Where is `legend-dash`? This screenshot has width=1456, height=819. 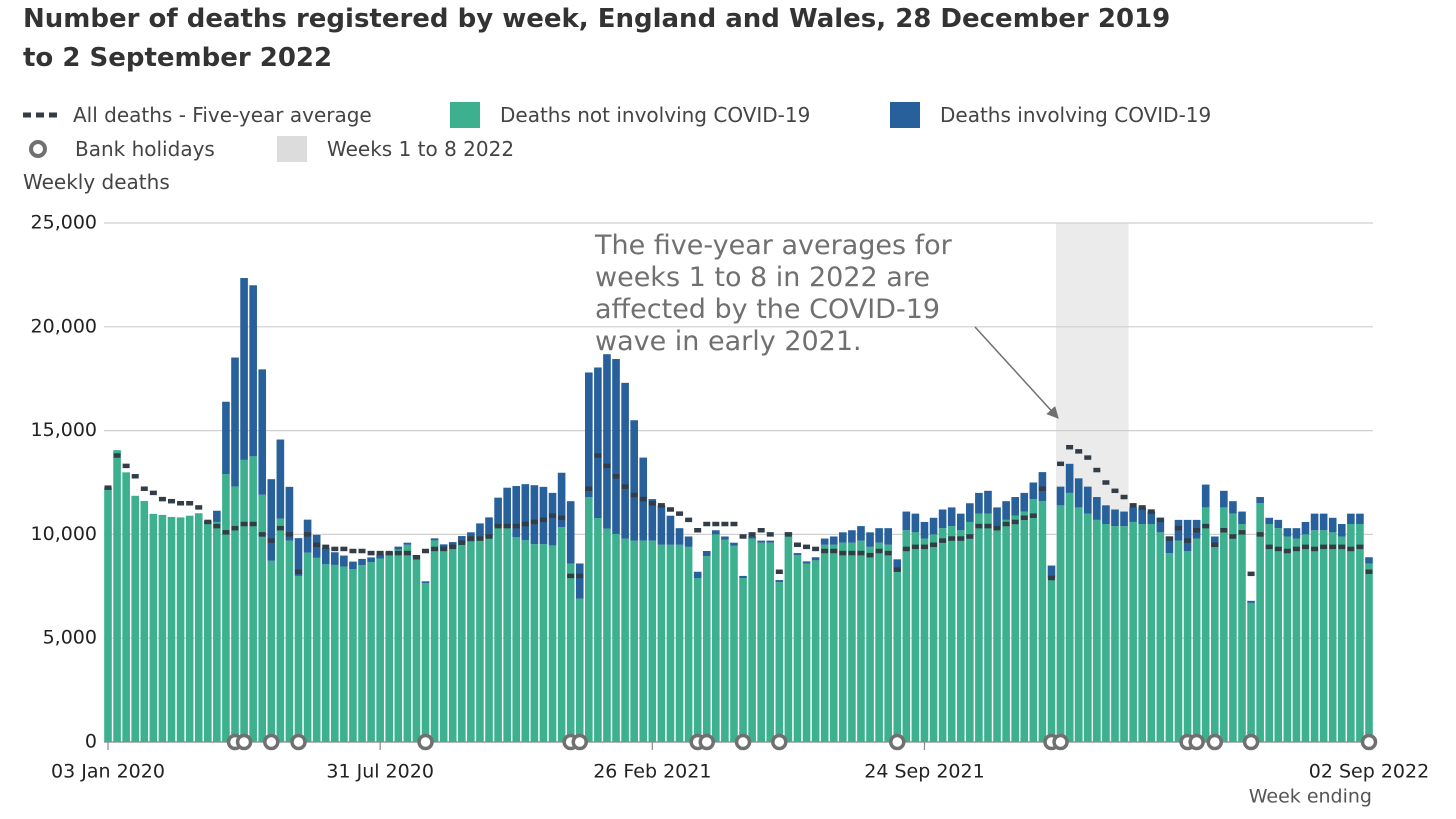
legend-dash is located at coordinates (42, 115).